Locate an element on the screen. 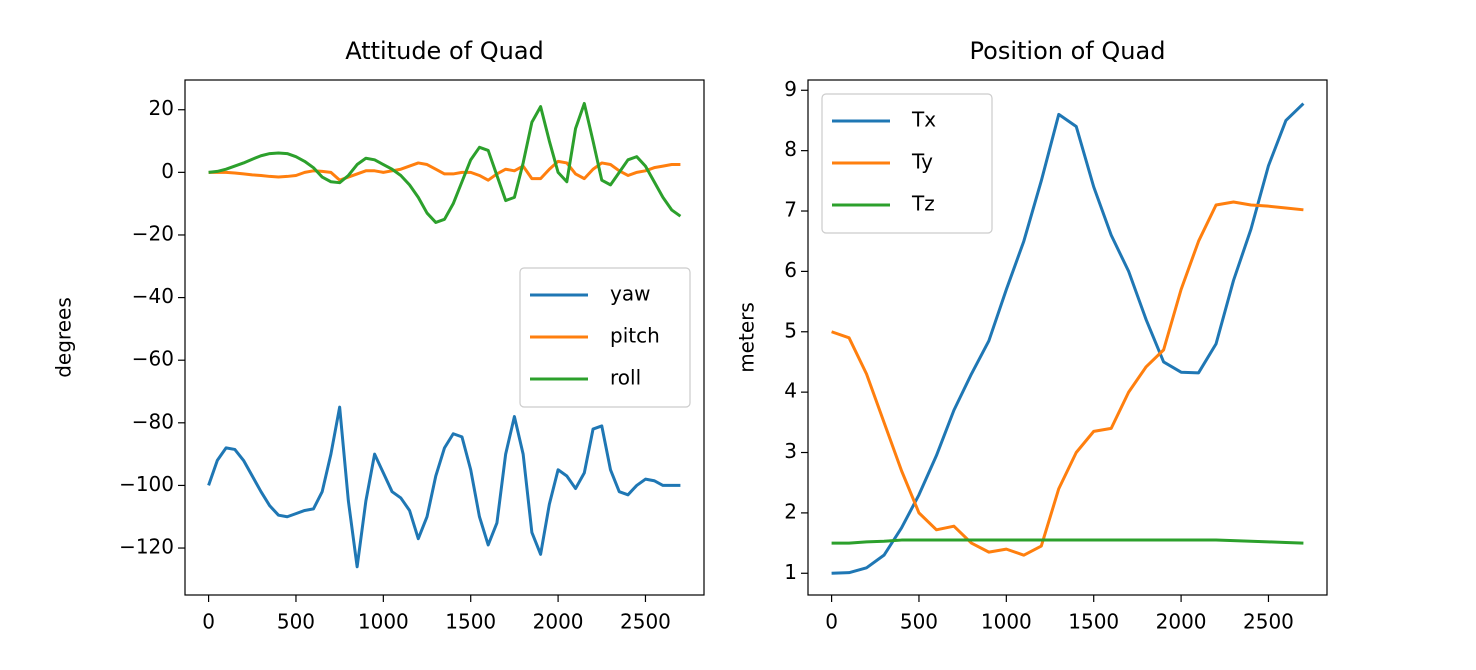 The height and width of the screenshot is (670, 1476). chart-title: Position of Quad is located at coordinates (1068, 51).